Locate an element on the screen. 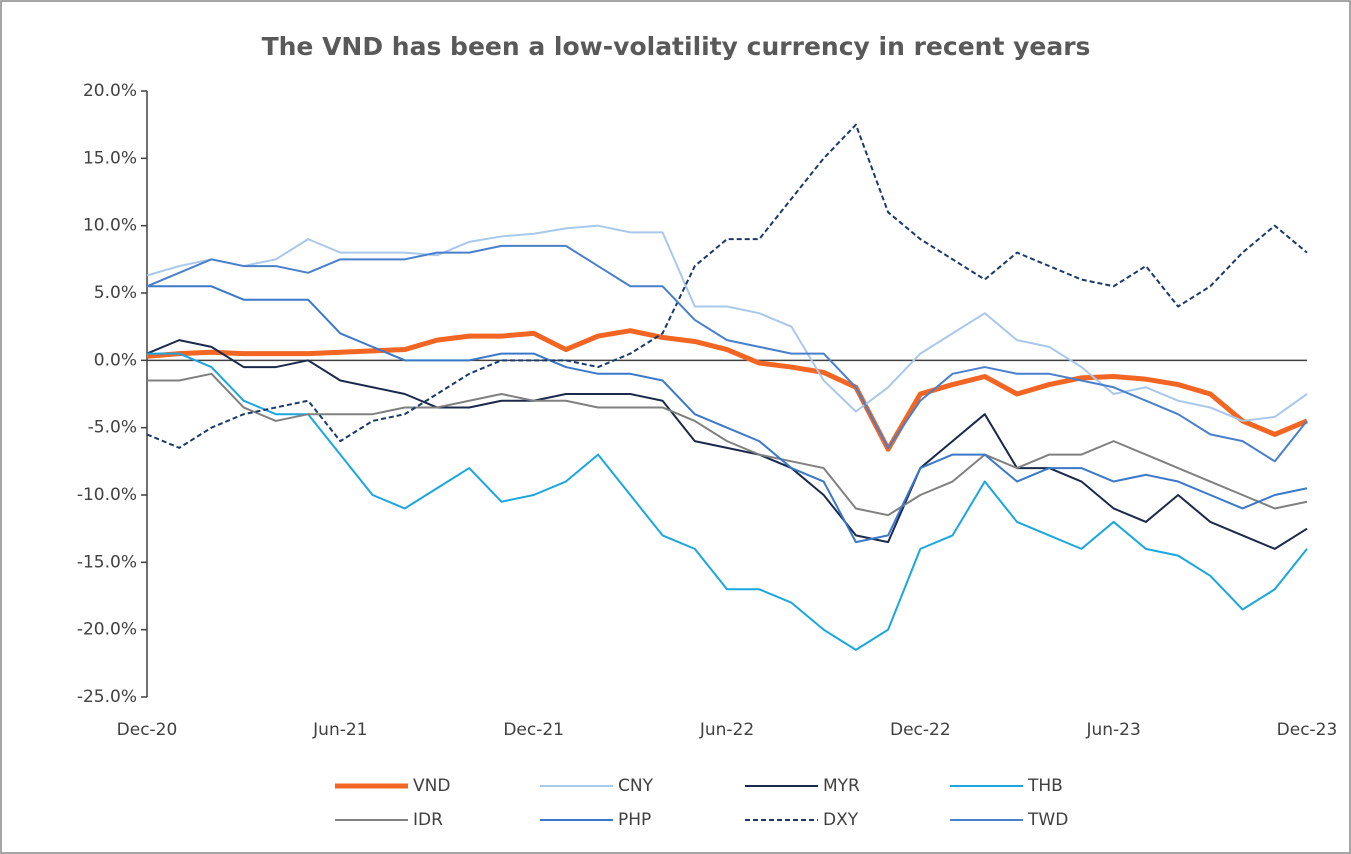  legend-label: DXY is located at coordinates (841, 820).